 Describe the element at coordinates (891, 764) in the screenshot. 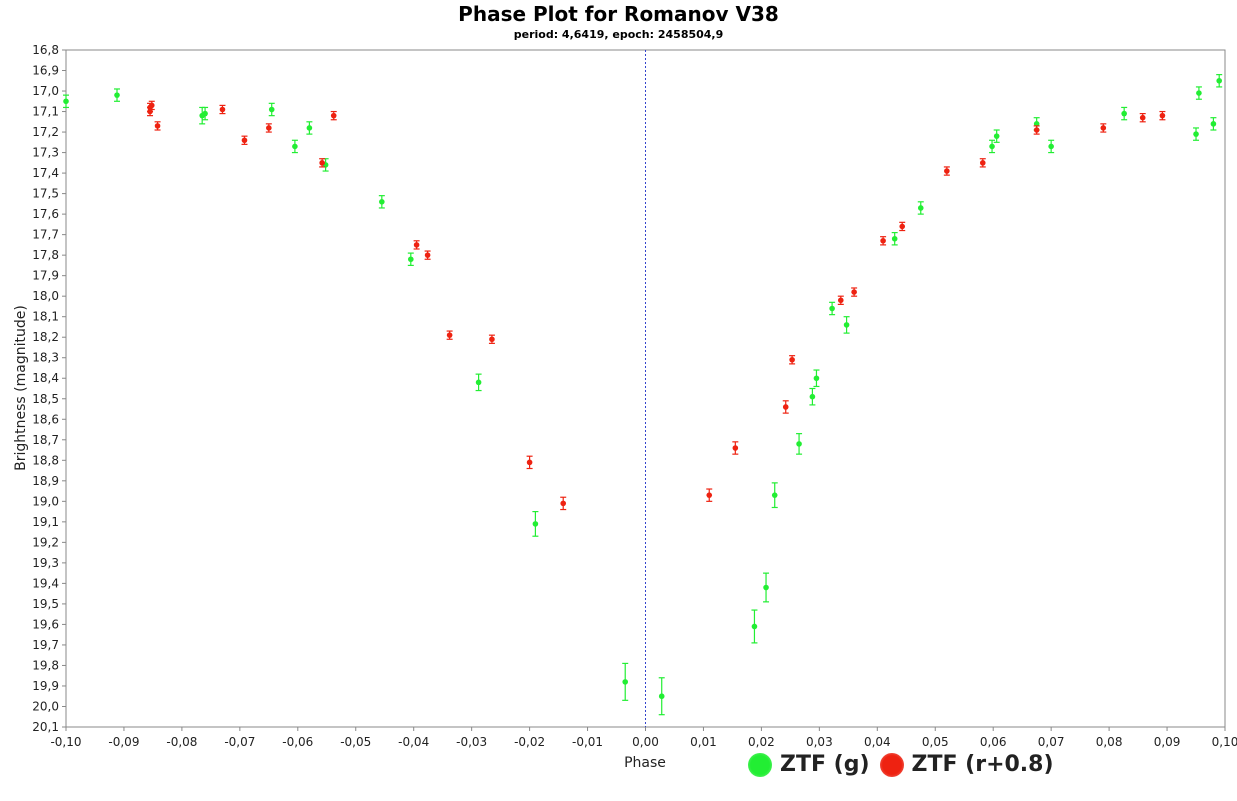

I see `red-dot-icon` at that location.